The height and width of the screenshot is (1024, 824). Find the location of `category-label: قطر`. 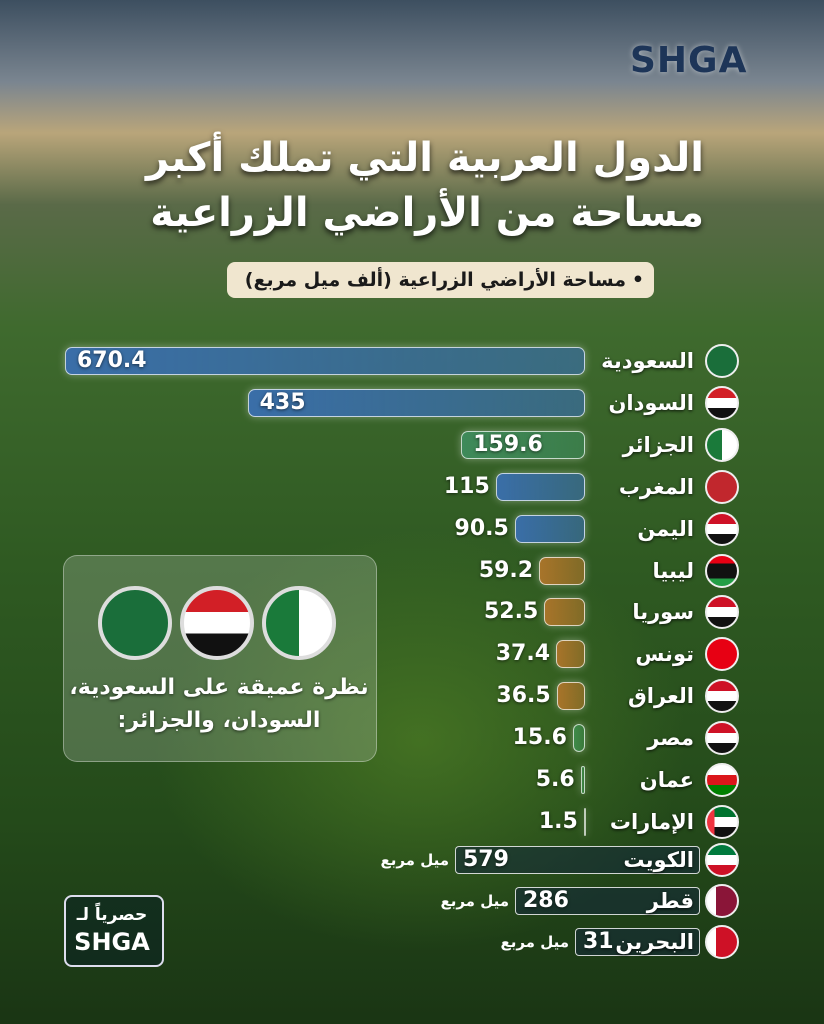

category-label: قطر is located at coordinates (670, 901).